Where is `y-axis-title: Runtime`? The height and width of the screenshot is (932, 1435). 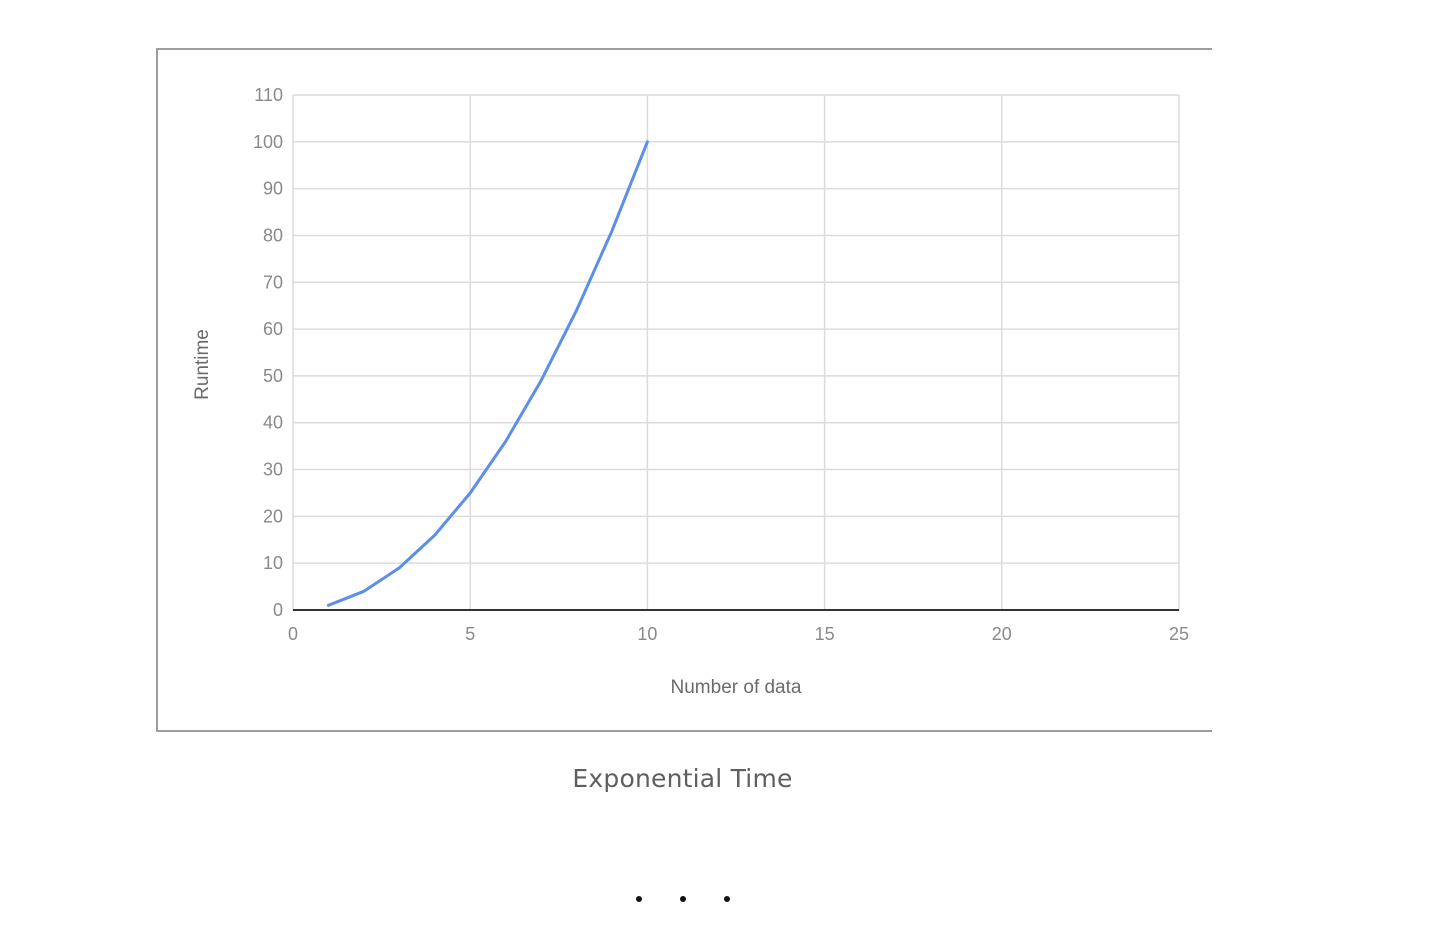 y-axis-title: Runtime is located at coordinates (202, 364).